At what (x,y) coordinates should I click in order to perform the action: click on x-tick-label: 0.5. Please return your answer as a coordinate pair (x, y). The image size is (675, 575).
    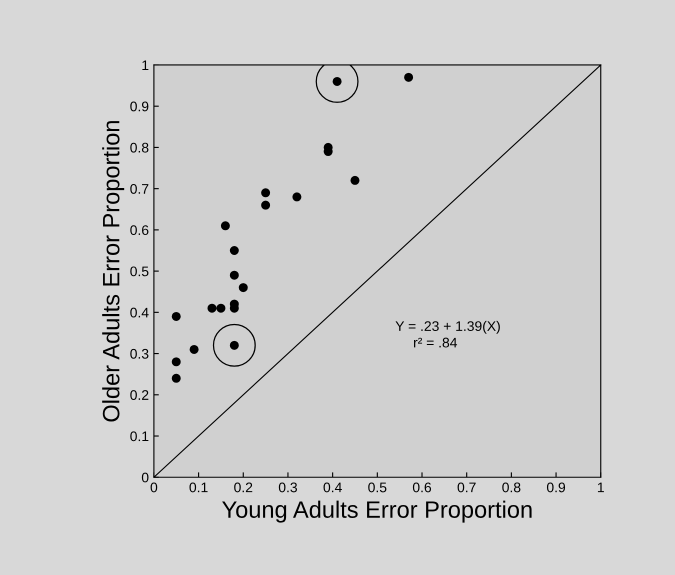
    Looking at the image, I should click on (377, 487).